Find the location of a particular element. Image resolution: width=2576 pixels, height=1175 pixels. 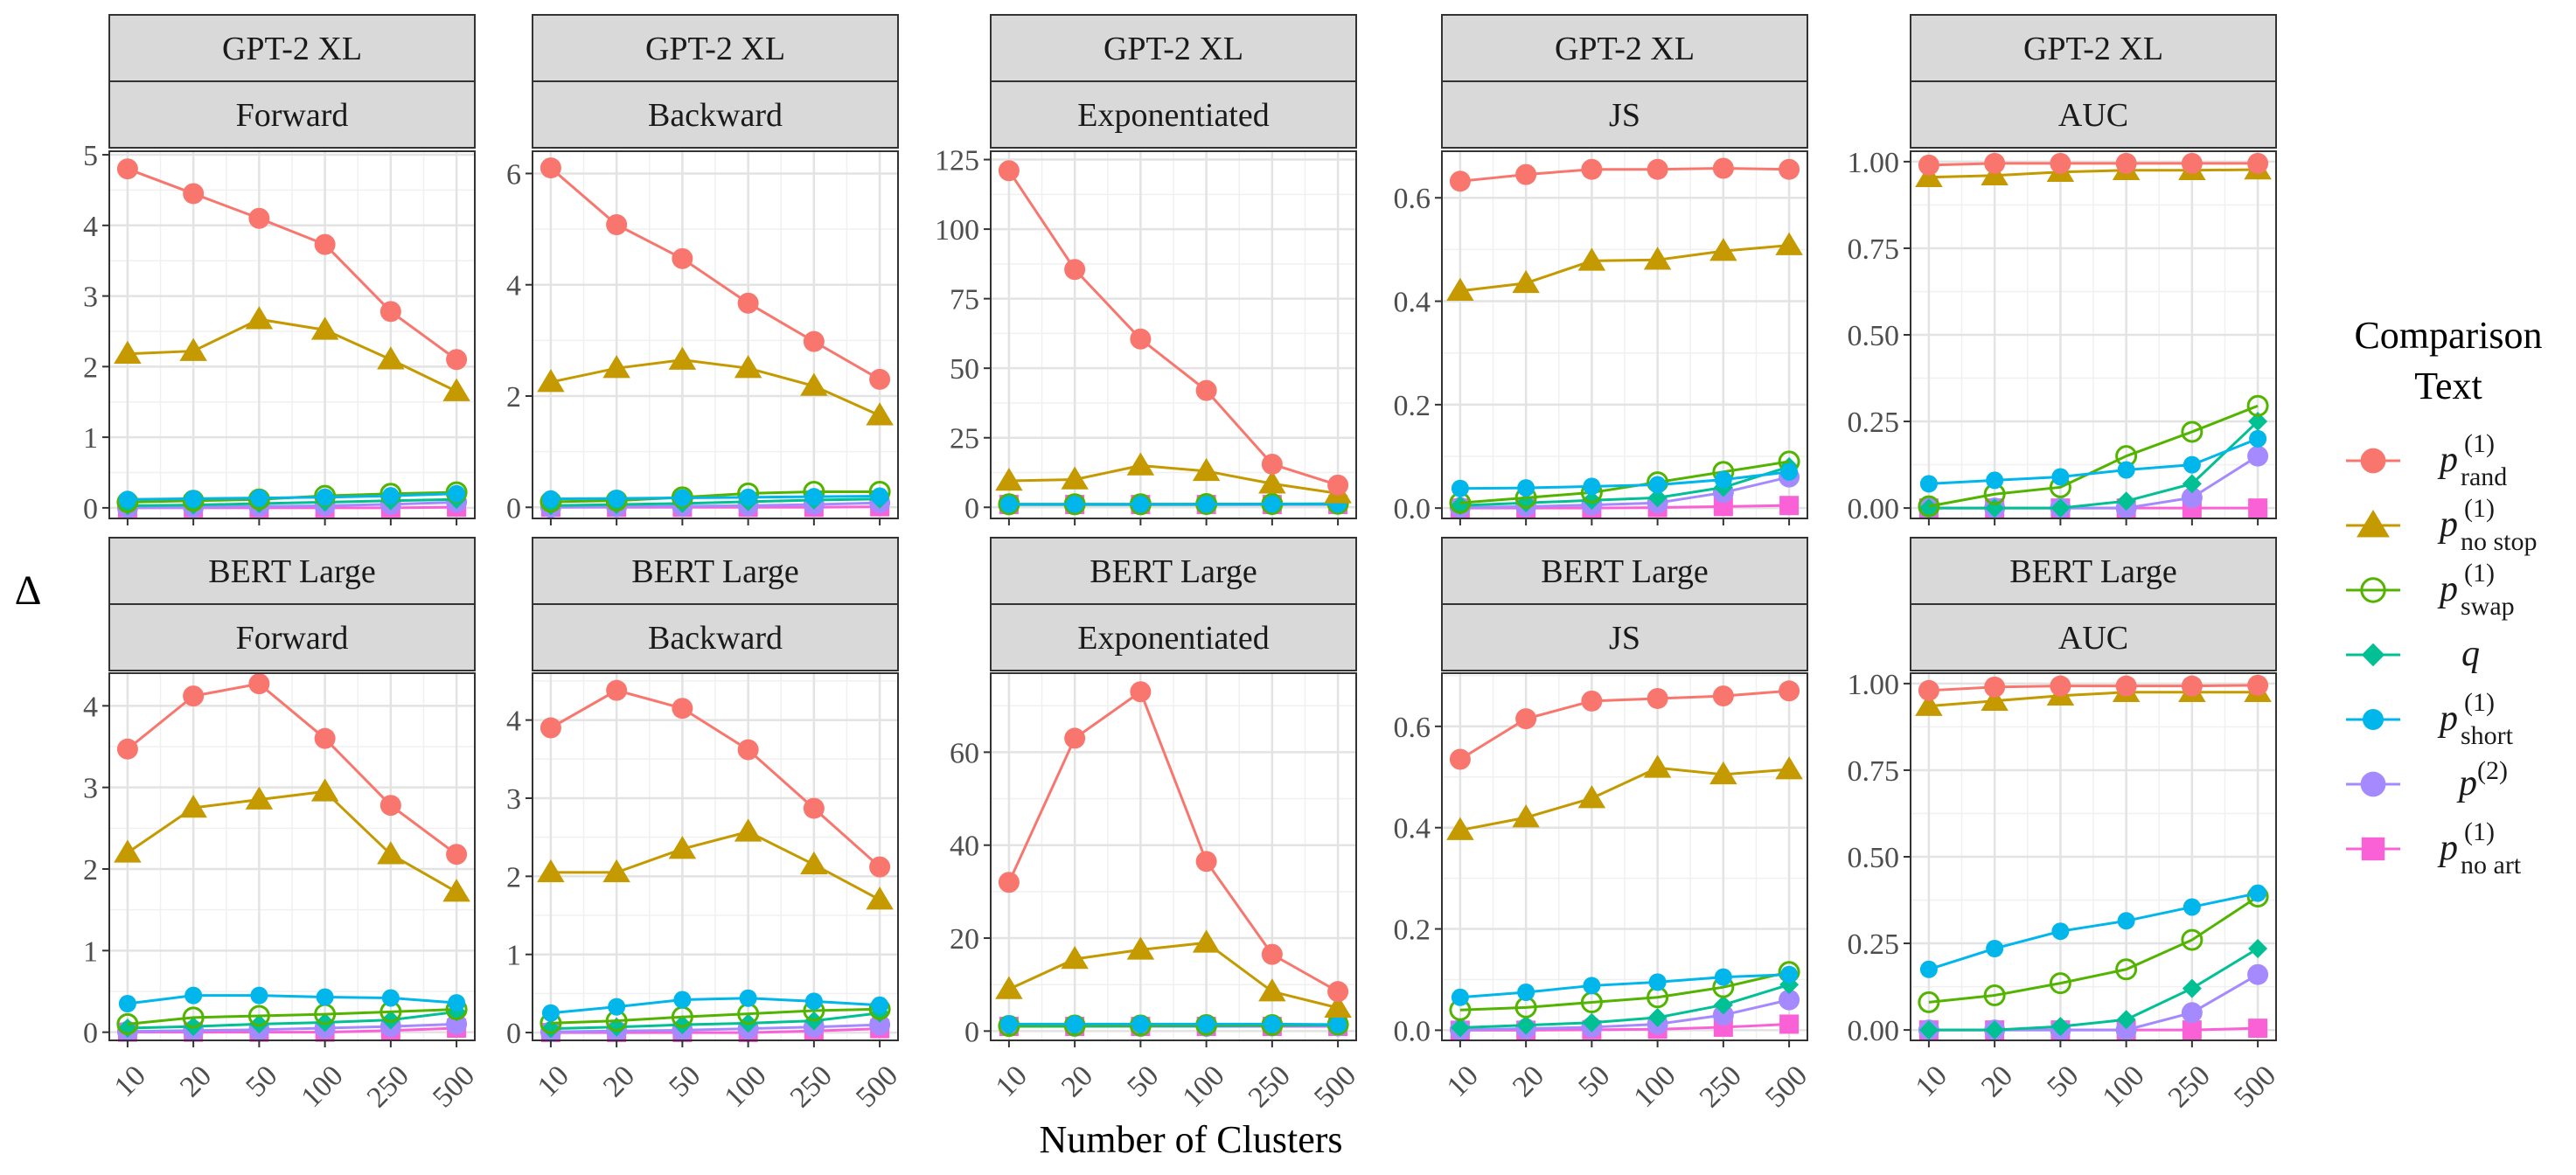

legend-label-p-swap: p (1) swap is located at coordinates (2476, 590).